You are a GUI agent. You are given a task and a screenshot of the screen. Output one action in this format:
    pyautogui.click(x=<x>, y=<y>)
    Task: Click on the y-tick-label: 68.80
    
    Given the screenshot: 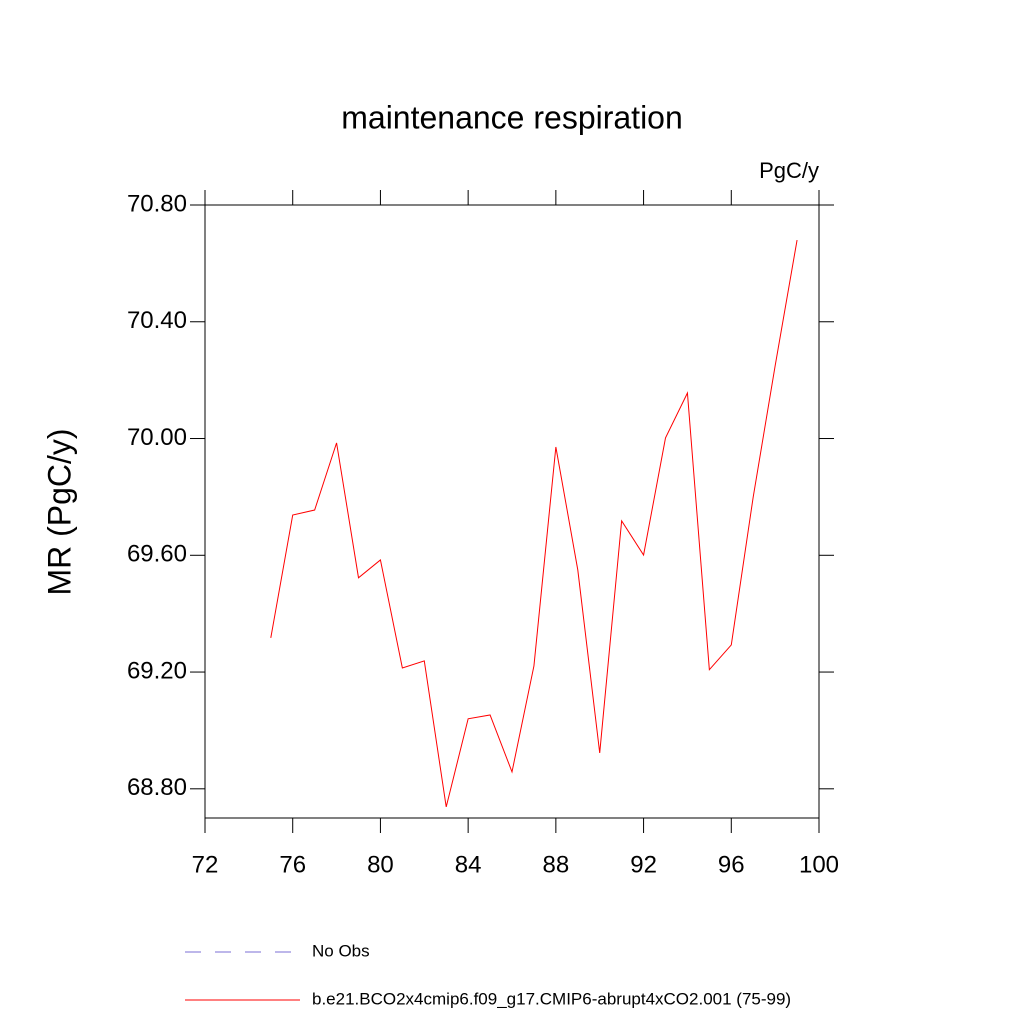 What is the action you would take?
    pyautogui.click(x=157, y=787)
    